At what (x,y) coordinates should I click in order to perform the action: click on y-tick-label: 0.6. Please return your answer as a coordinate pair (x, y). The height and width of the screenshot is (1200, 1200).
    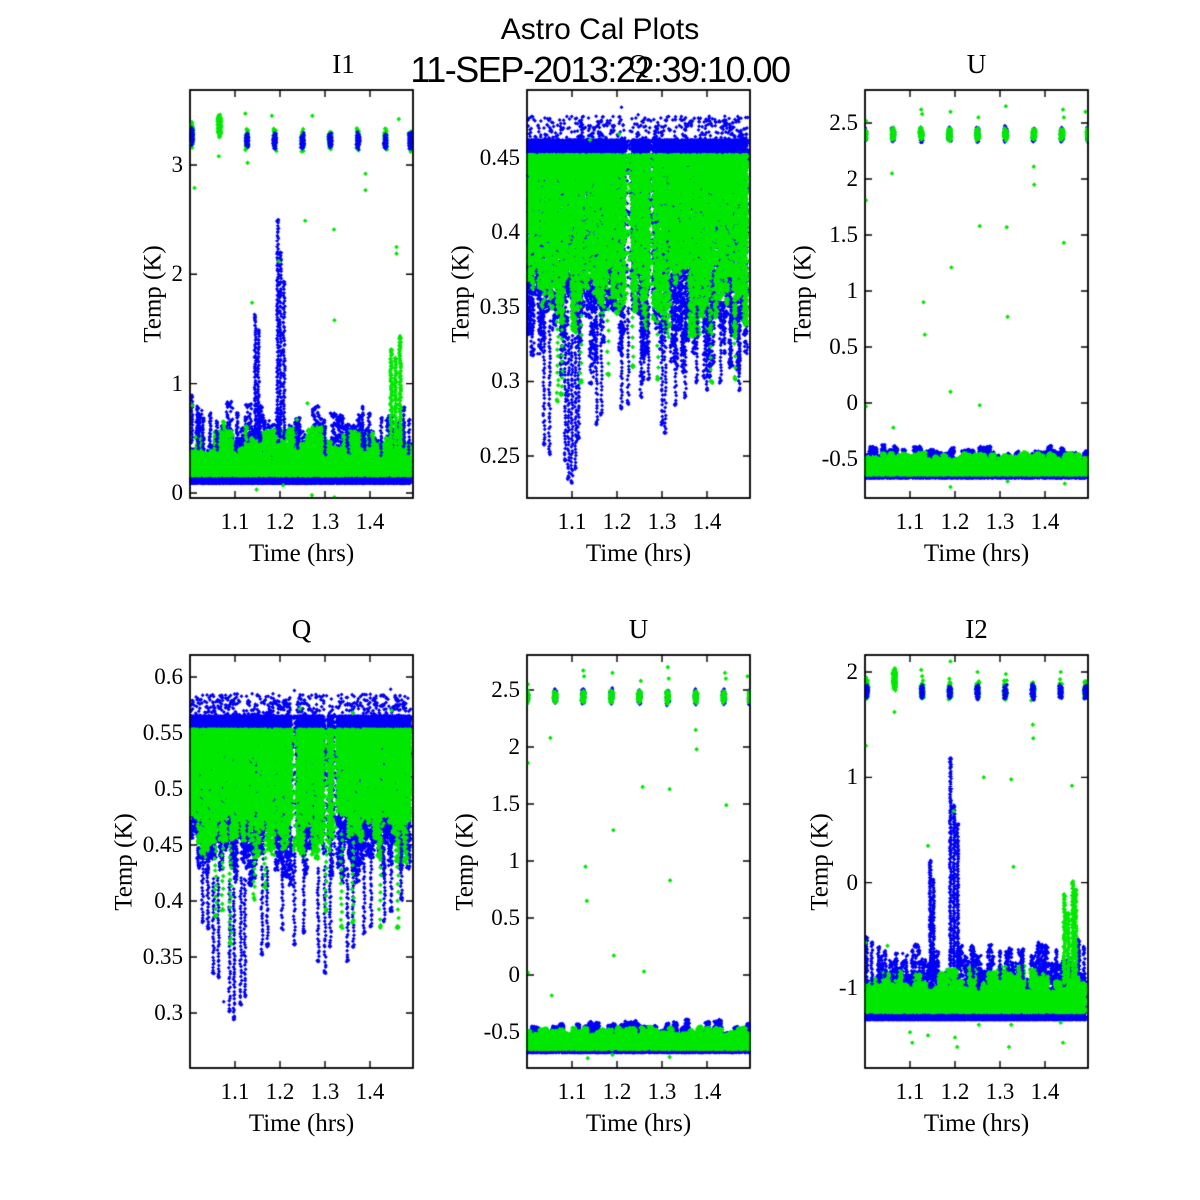
    Looking at the image, I should click on (168, 676).